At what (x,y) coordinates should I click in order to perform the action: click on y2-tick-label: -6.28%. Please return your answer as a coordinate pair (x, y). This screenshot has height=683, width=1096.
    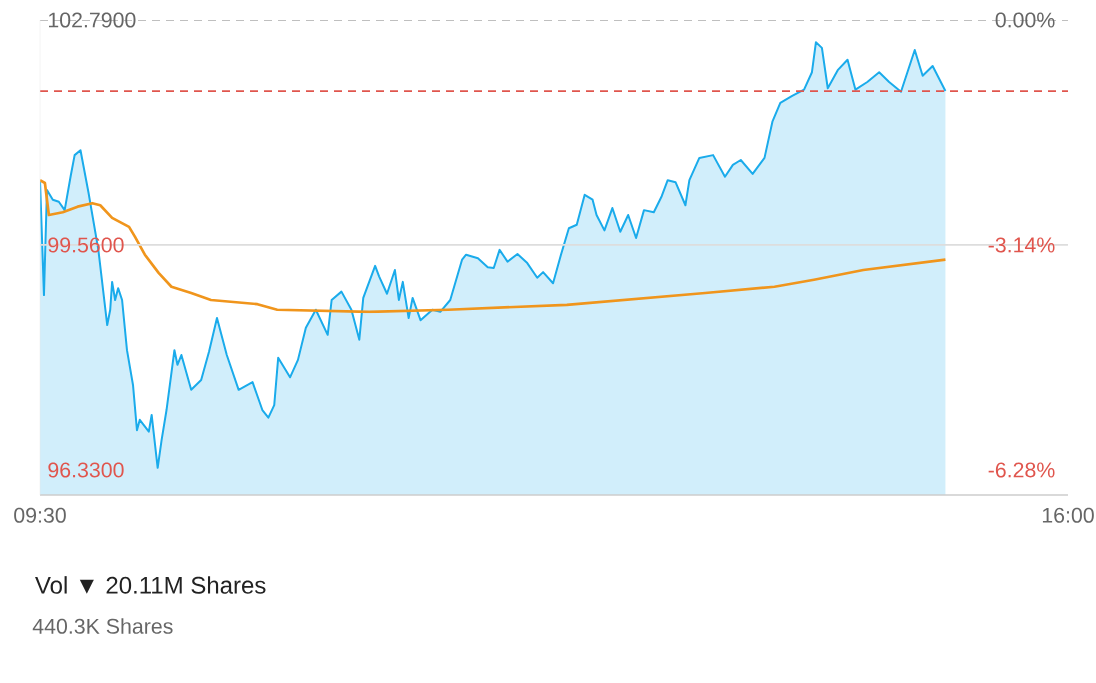
    Looking at the image, I should click on (1021, 470).